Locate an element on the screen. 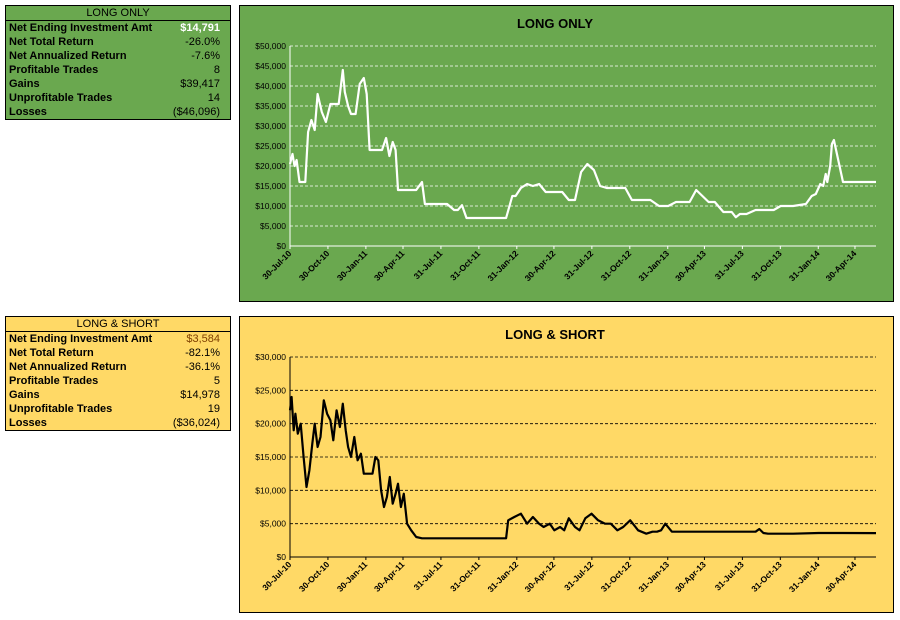 This screenshot has width=900, height=620. stats-value: ($46,096) is located at coordinates (196, 112).